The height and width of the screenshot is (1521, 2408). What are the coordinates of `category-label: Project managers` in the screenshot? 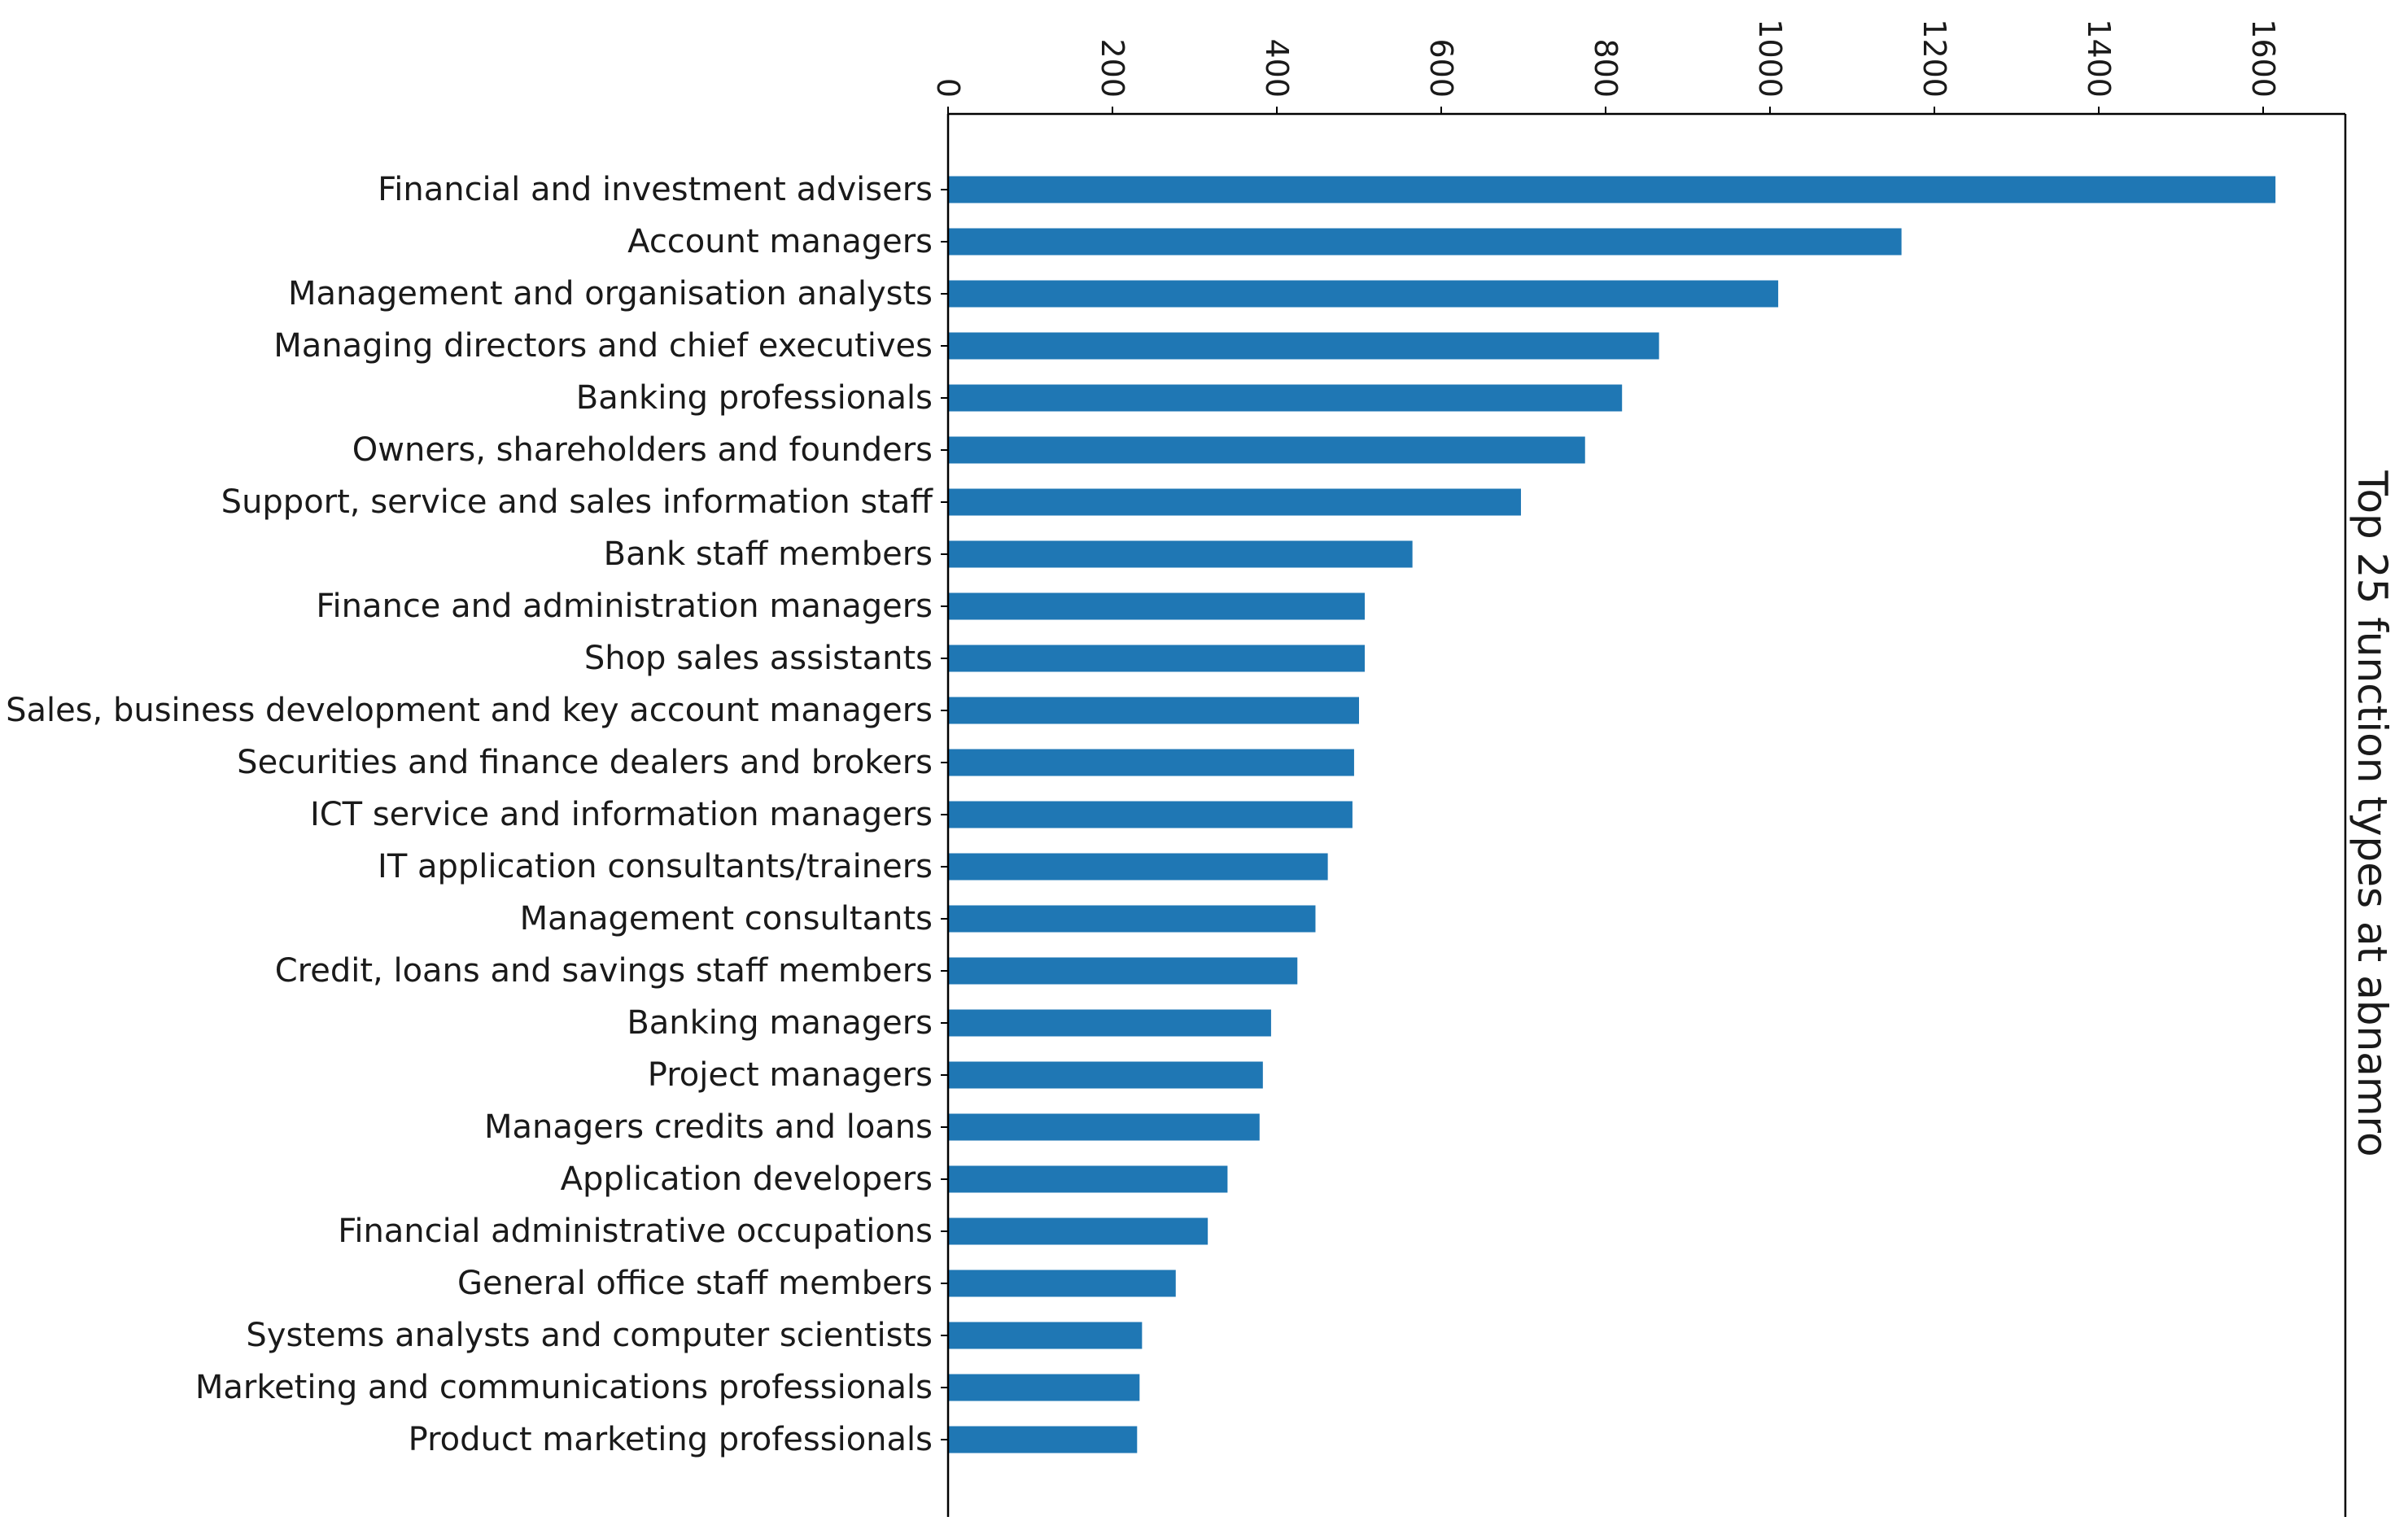 It's located at (790, 1075).